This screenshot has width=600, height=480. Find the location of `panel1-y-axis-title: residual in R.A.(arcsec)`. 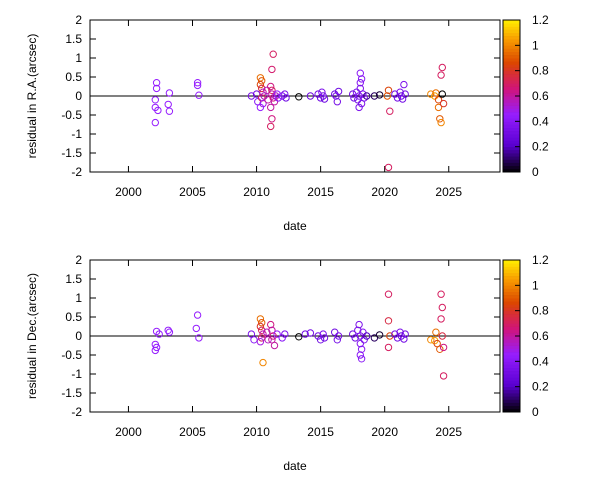

panel1-y-axis-title: residual in R.A.(arcsec) is located at coordinates (32, 96).